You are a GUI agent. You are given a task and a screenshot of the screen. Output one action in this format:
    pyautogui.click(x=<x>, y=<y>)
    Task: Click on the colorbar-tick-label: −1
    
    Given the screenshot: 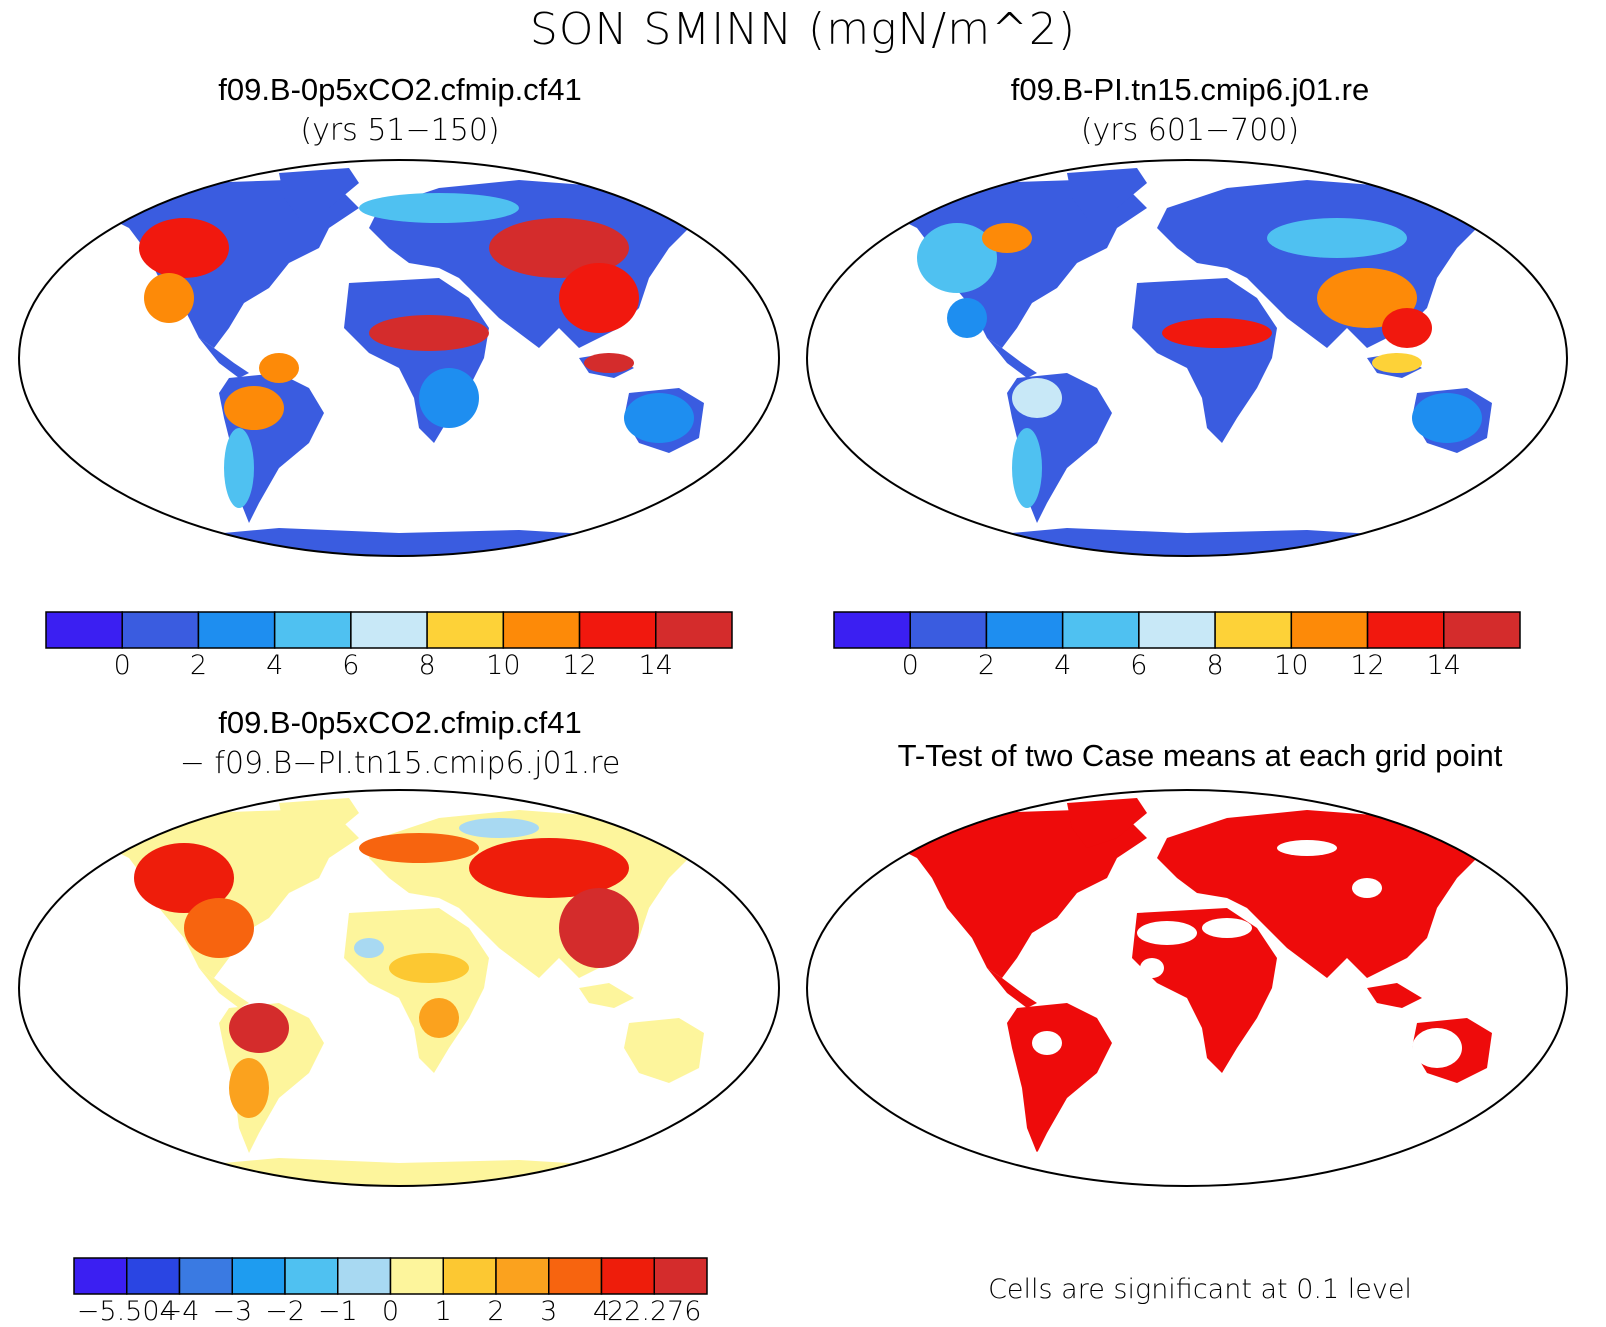 What is the action you would take?
    pyautogui.click(x=338, y=1311)
    